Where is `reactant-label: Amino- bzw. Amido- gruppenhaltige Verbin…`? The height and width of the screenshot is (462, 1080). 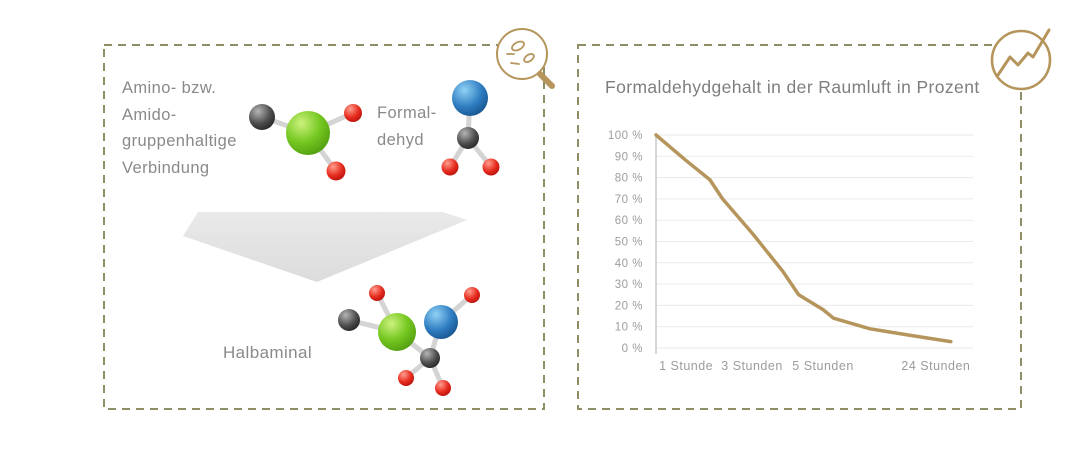
reactant-label: Amino- bzw. Amido- gruppenhaltige Verbin… is located at coordinates (179, 128).